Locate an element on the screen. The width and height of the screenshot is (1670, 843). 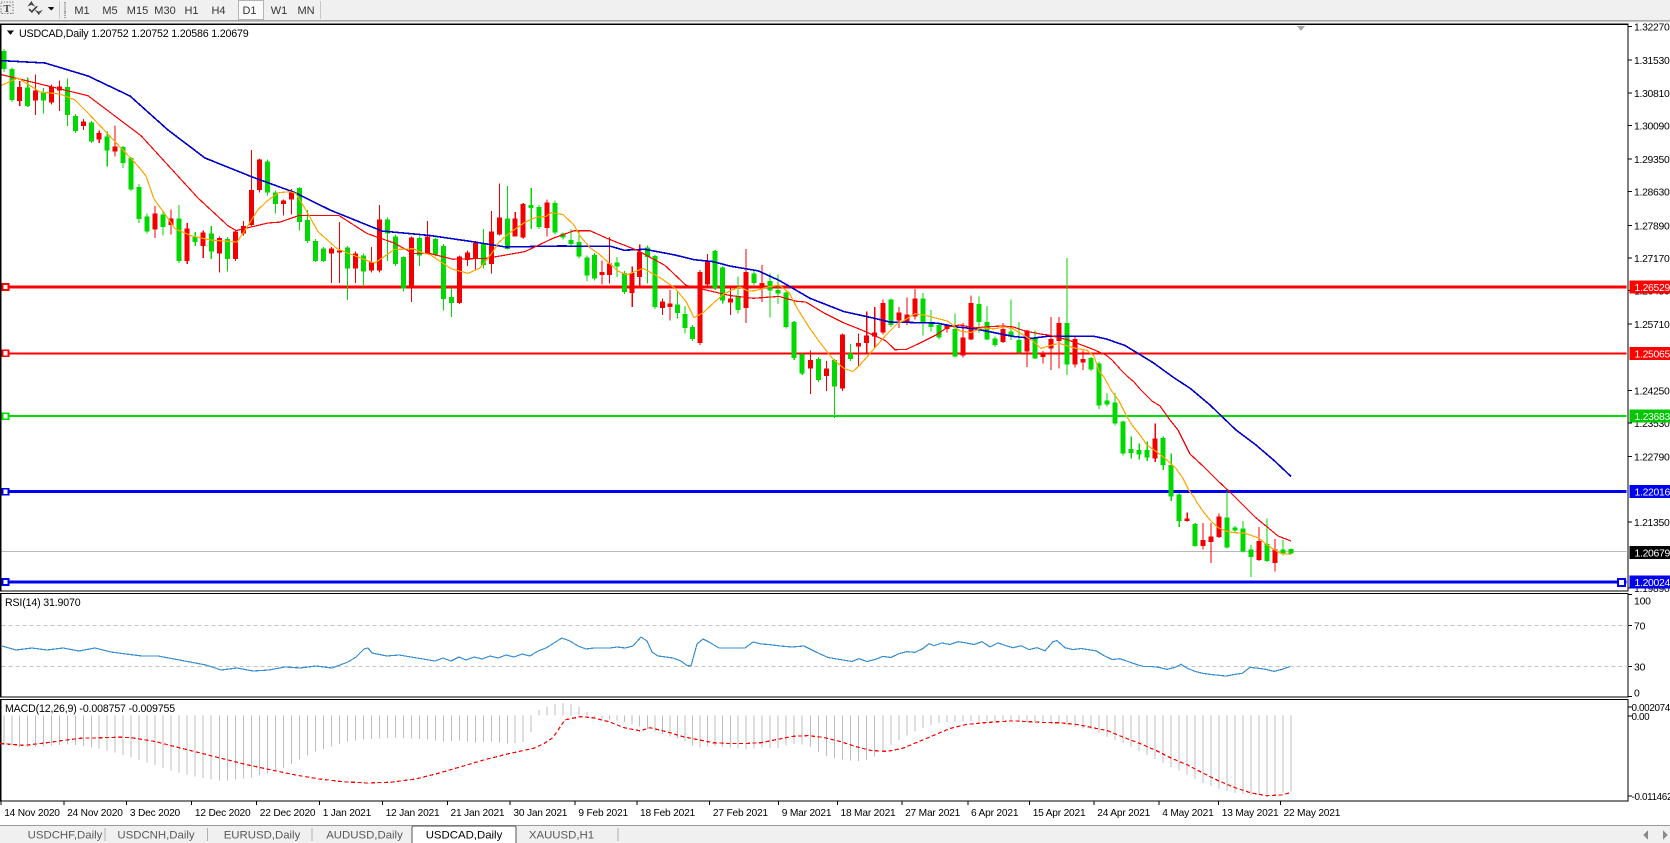
svg-text: 1.22016 is located at coordinates (1652, 493).